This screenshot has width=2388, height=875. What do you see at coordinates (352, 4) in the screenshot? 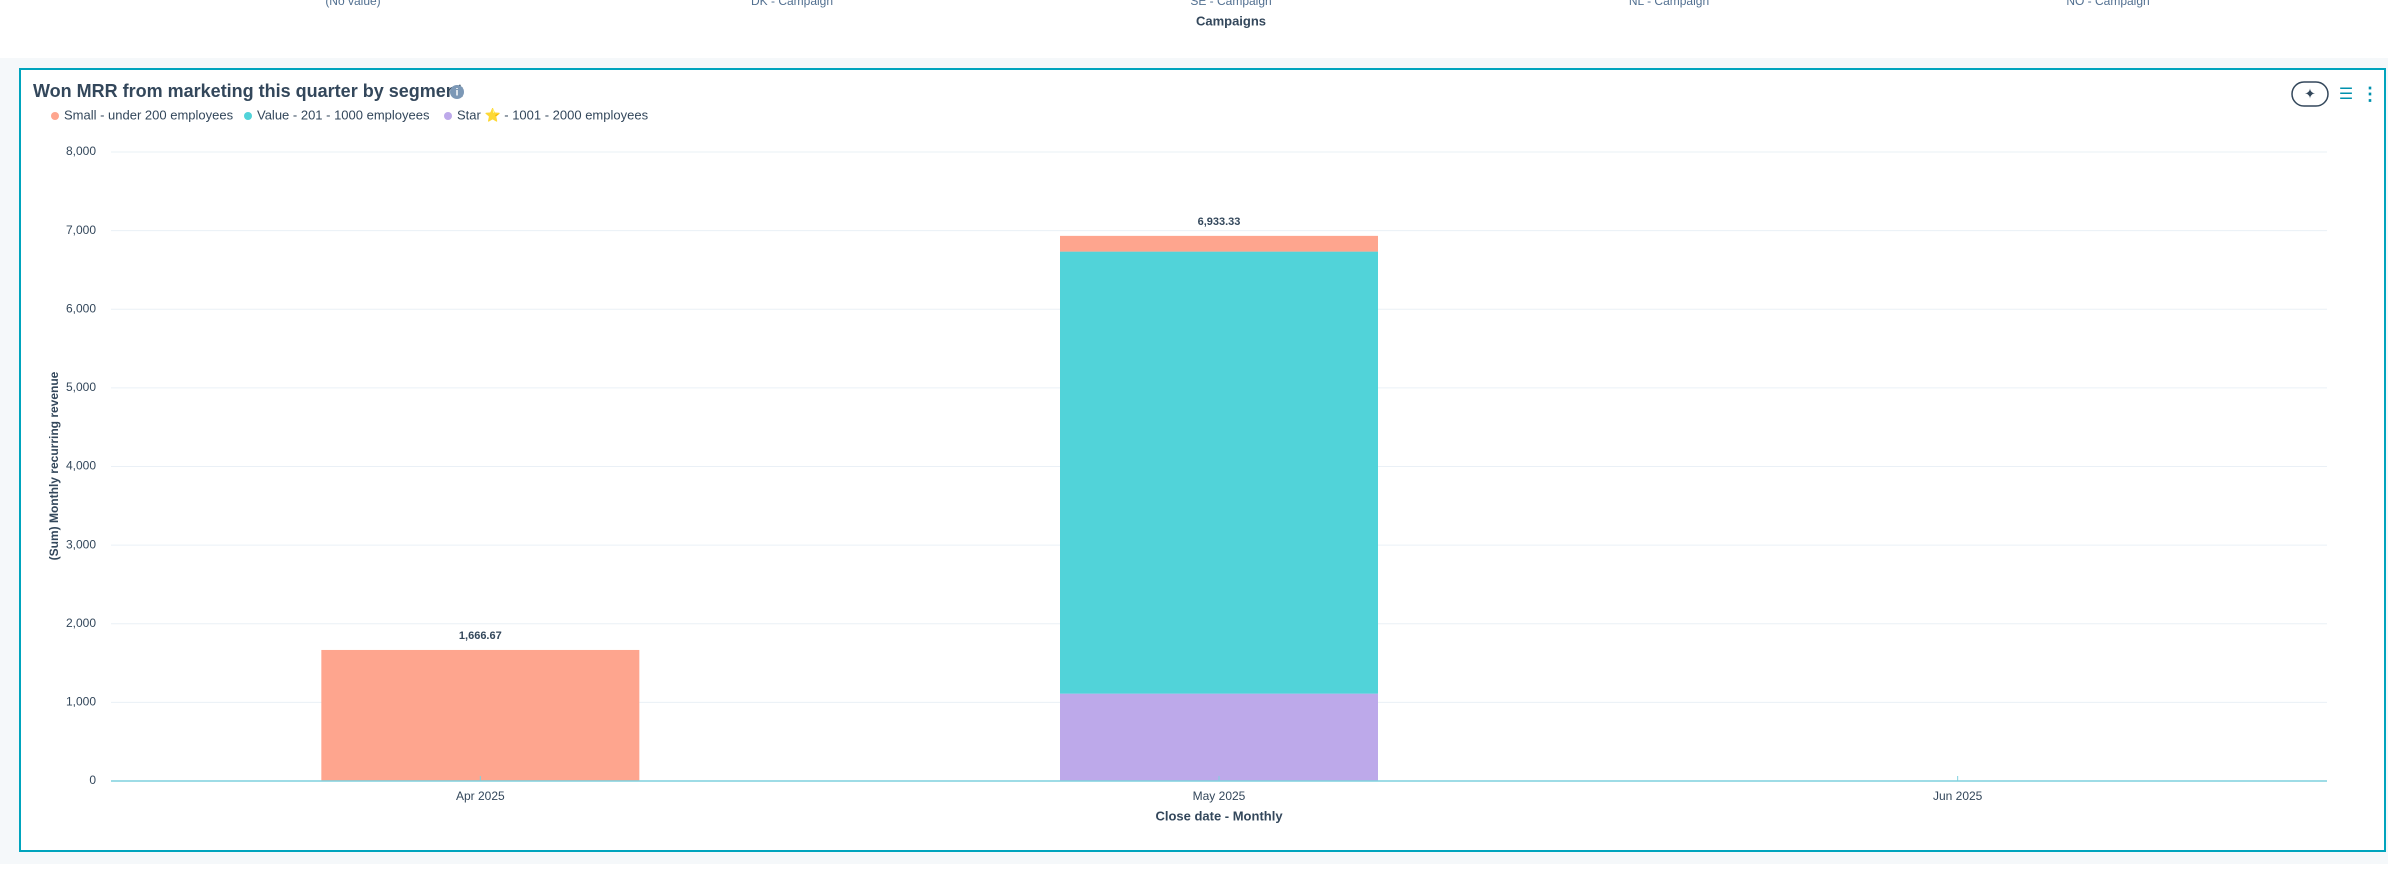
I see `above-x-tick-label: (No value)` at bounding box center [352, 4].